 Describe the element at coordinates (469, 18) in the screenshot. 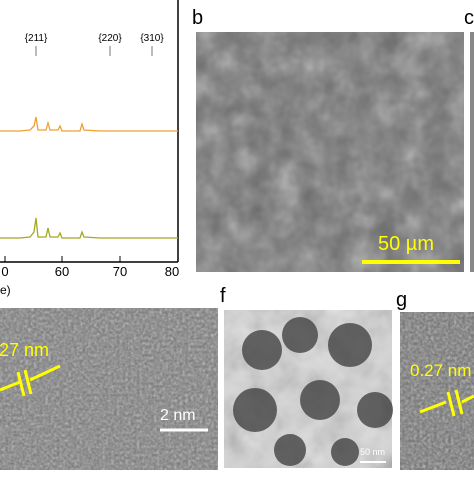

I see `panel-label: c` at that location.